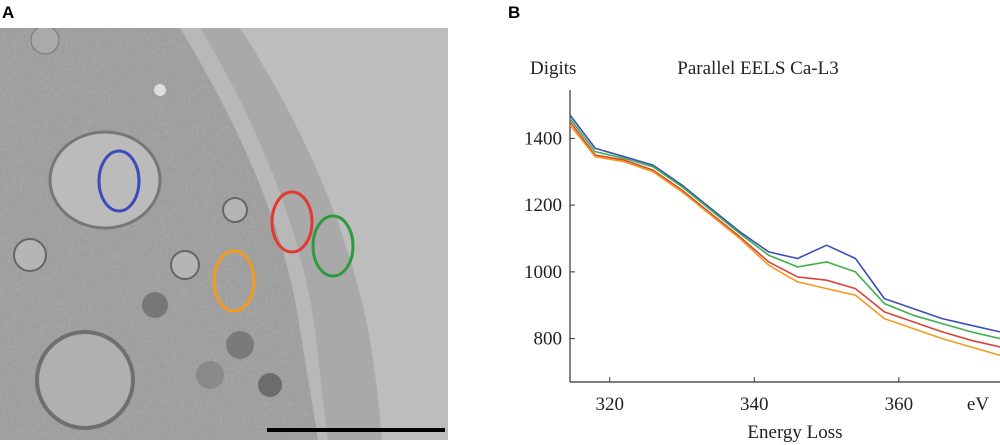 This screenshot has height=445, width=1000. I want to click on y-tick-label: 1400, so click(543, 138).